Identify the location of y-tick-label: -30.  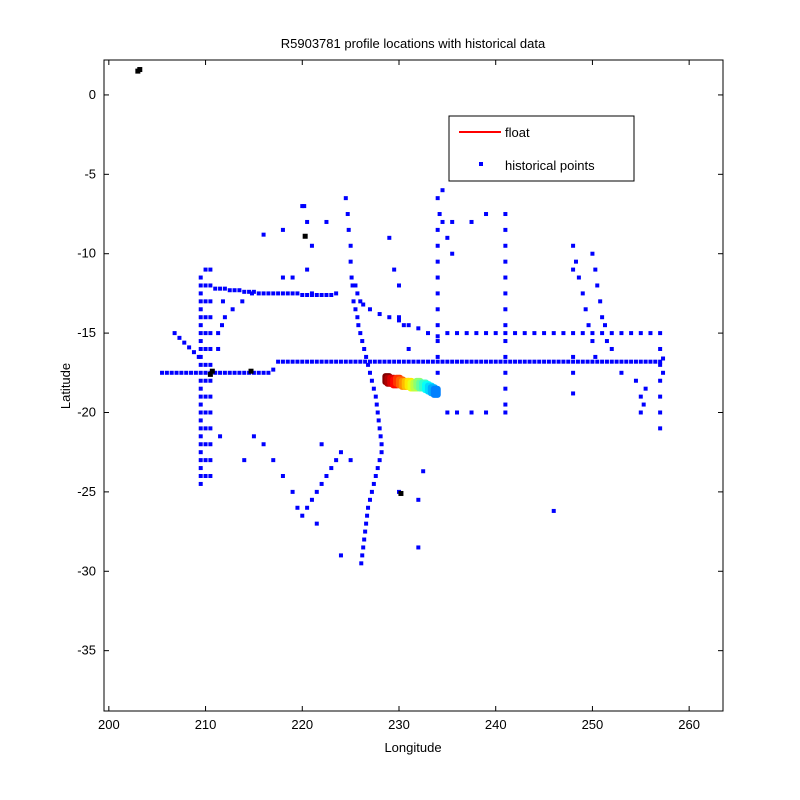
(86, 570).